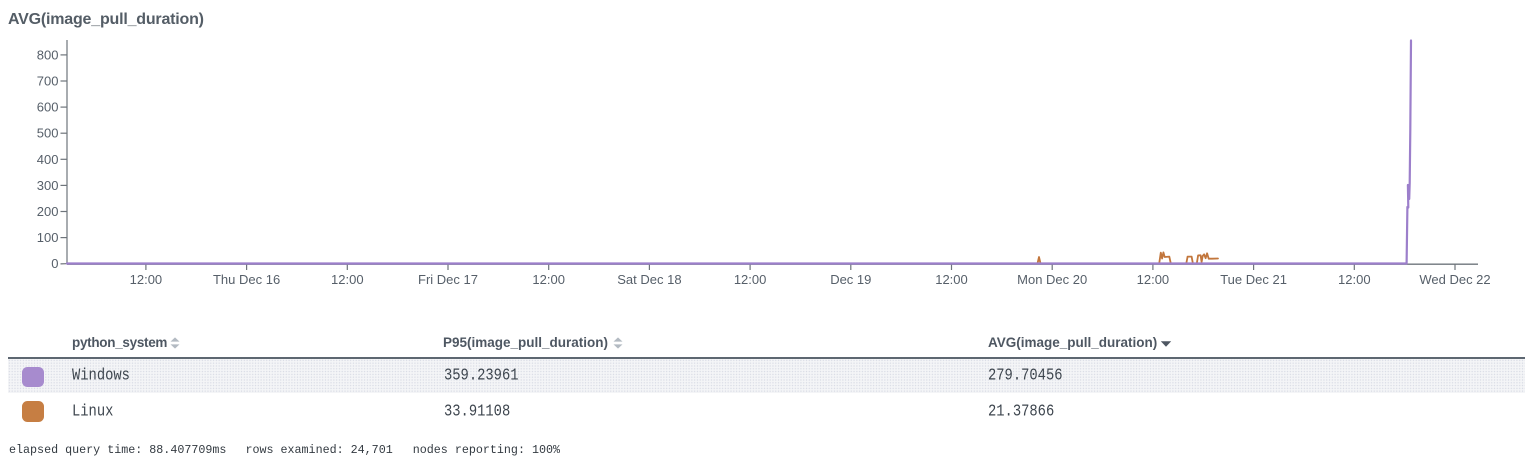 This screenshot has height=469, width=1536. I want to click on svg-text: 400, so click(48, 159).